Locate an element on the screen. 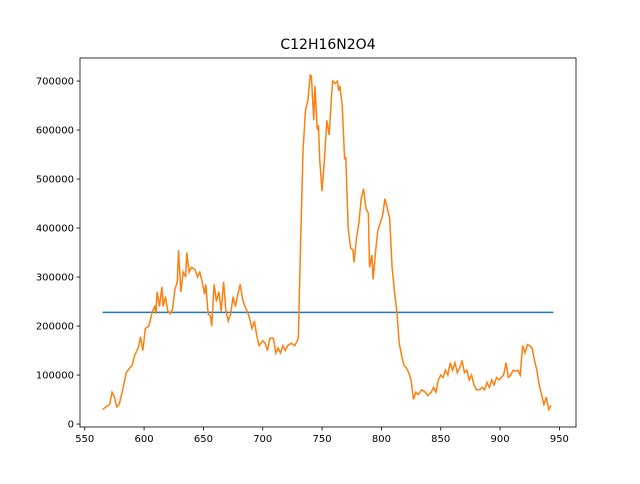  x-tick-label: 600 is located at coordinates (144, 439).